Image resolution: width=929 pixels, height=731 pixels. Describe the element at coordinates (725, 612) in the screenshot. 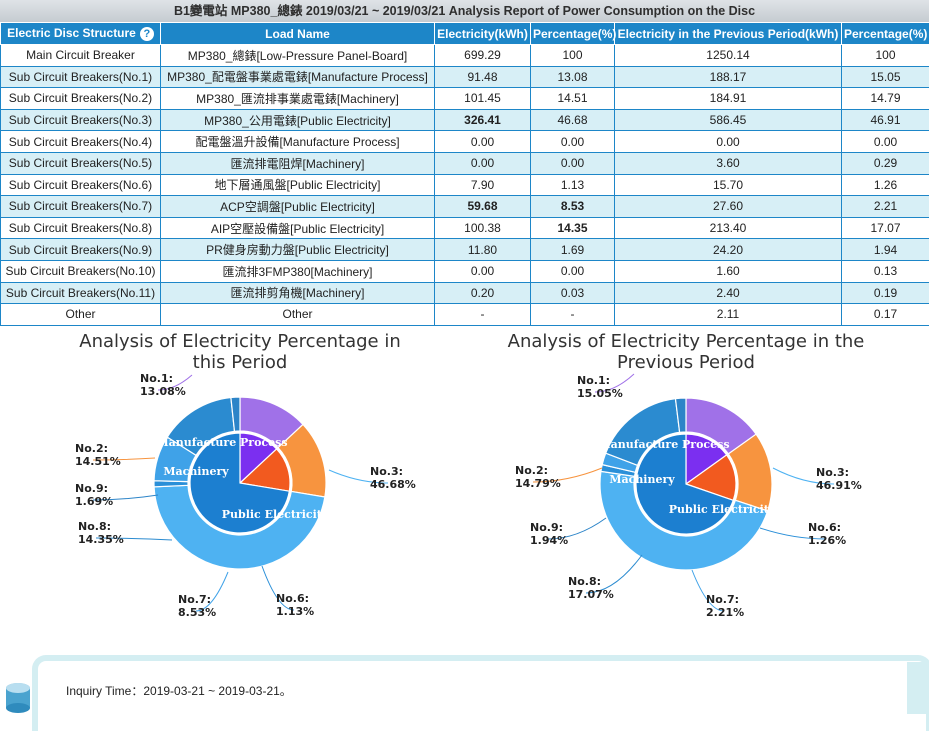

I see `outer-slice-value: 2.21%` at that location.